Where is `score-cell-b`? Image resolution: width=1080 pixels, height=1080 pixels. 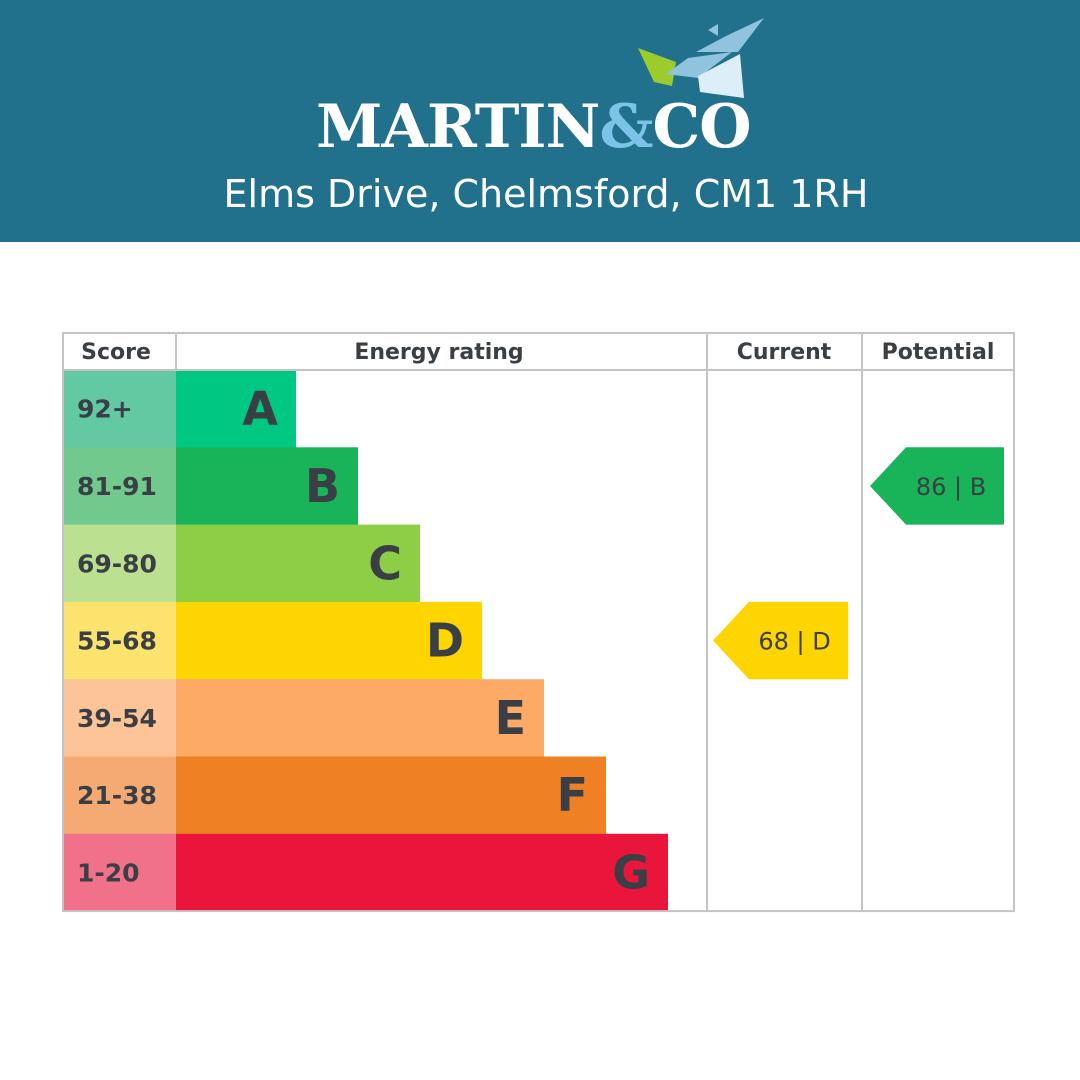 score-cell-b is located at coordinates (119, 486).